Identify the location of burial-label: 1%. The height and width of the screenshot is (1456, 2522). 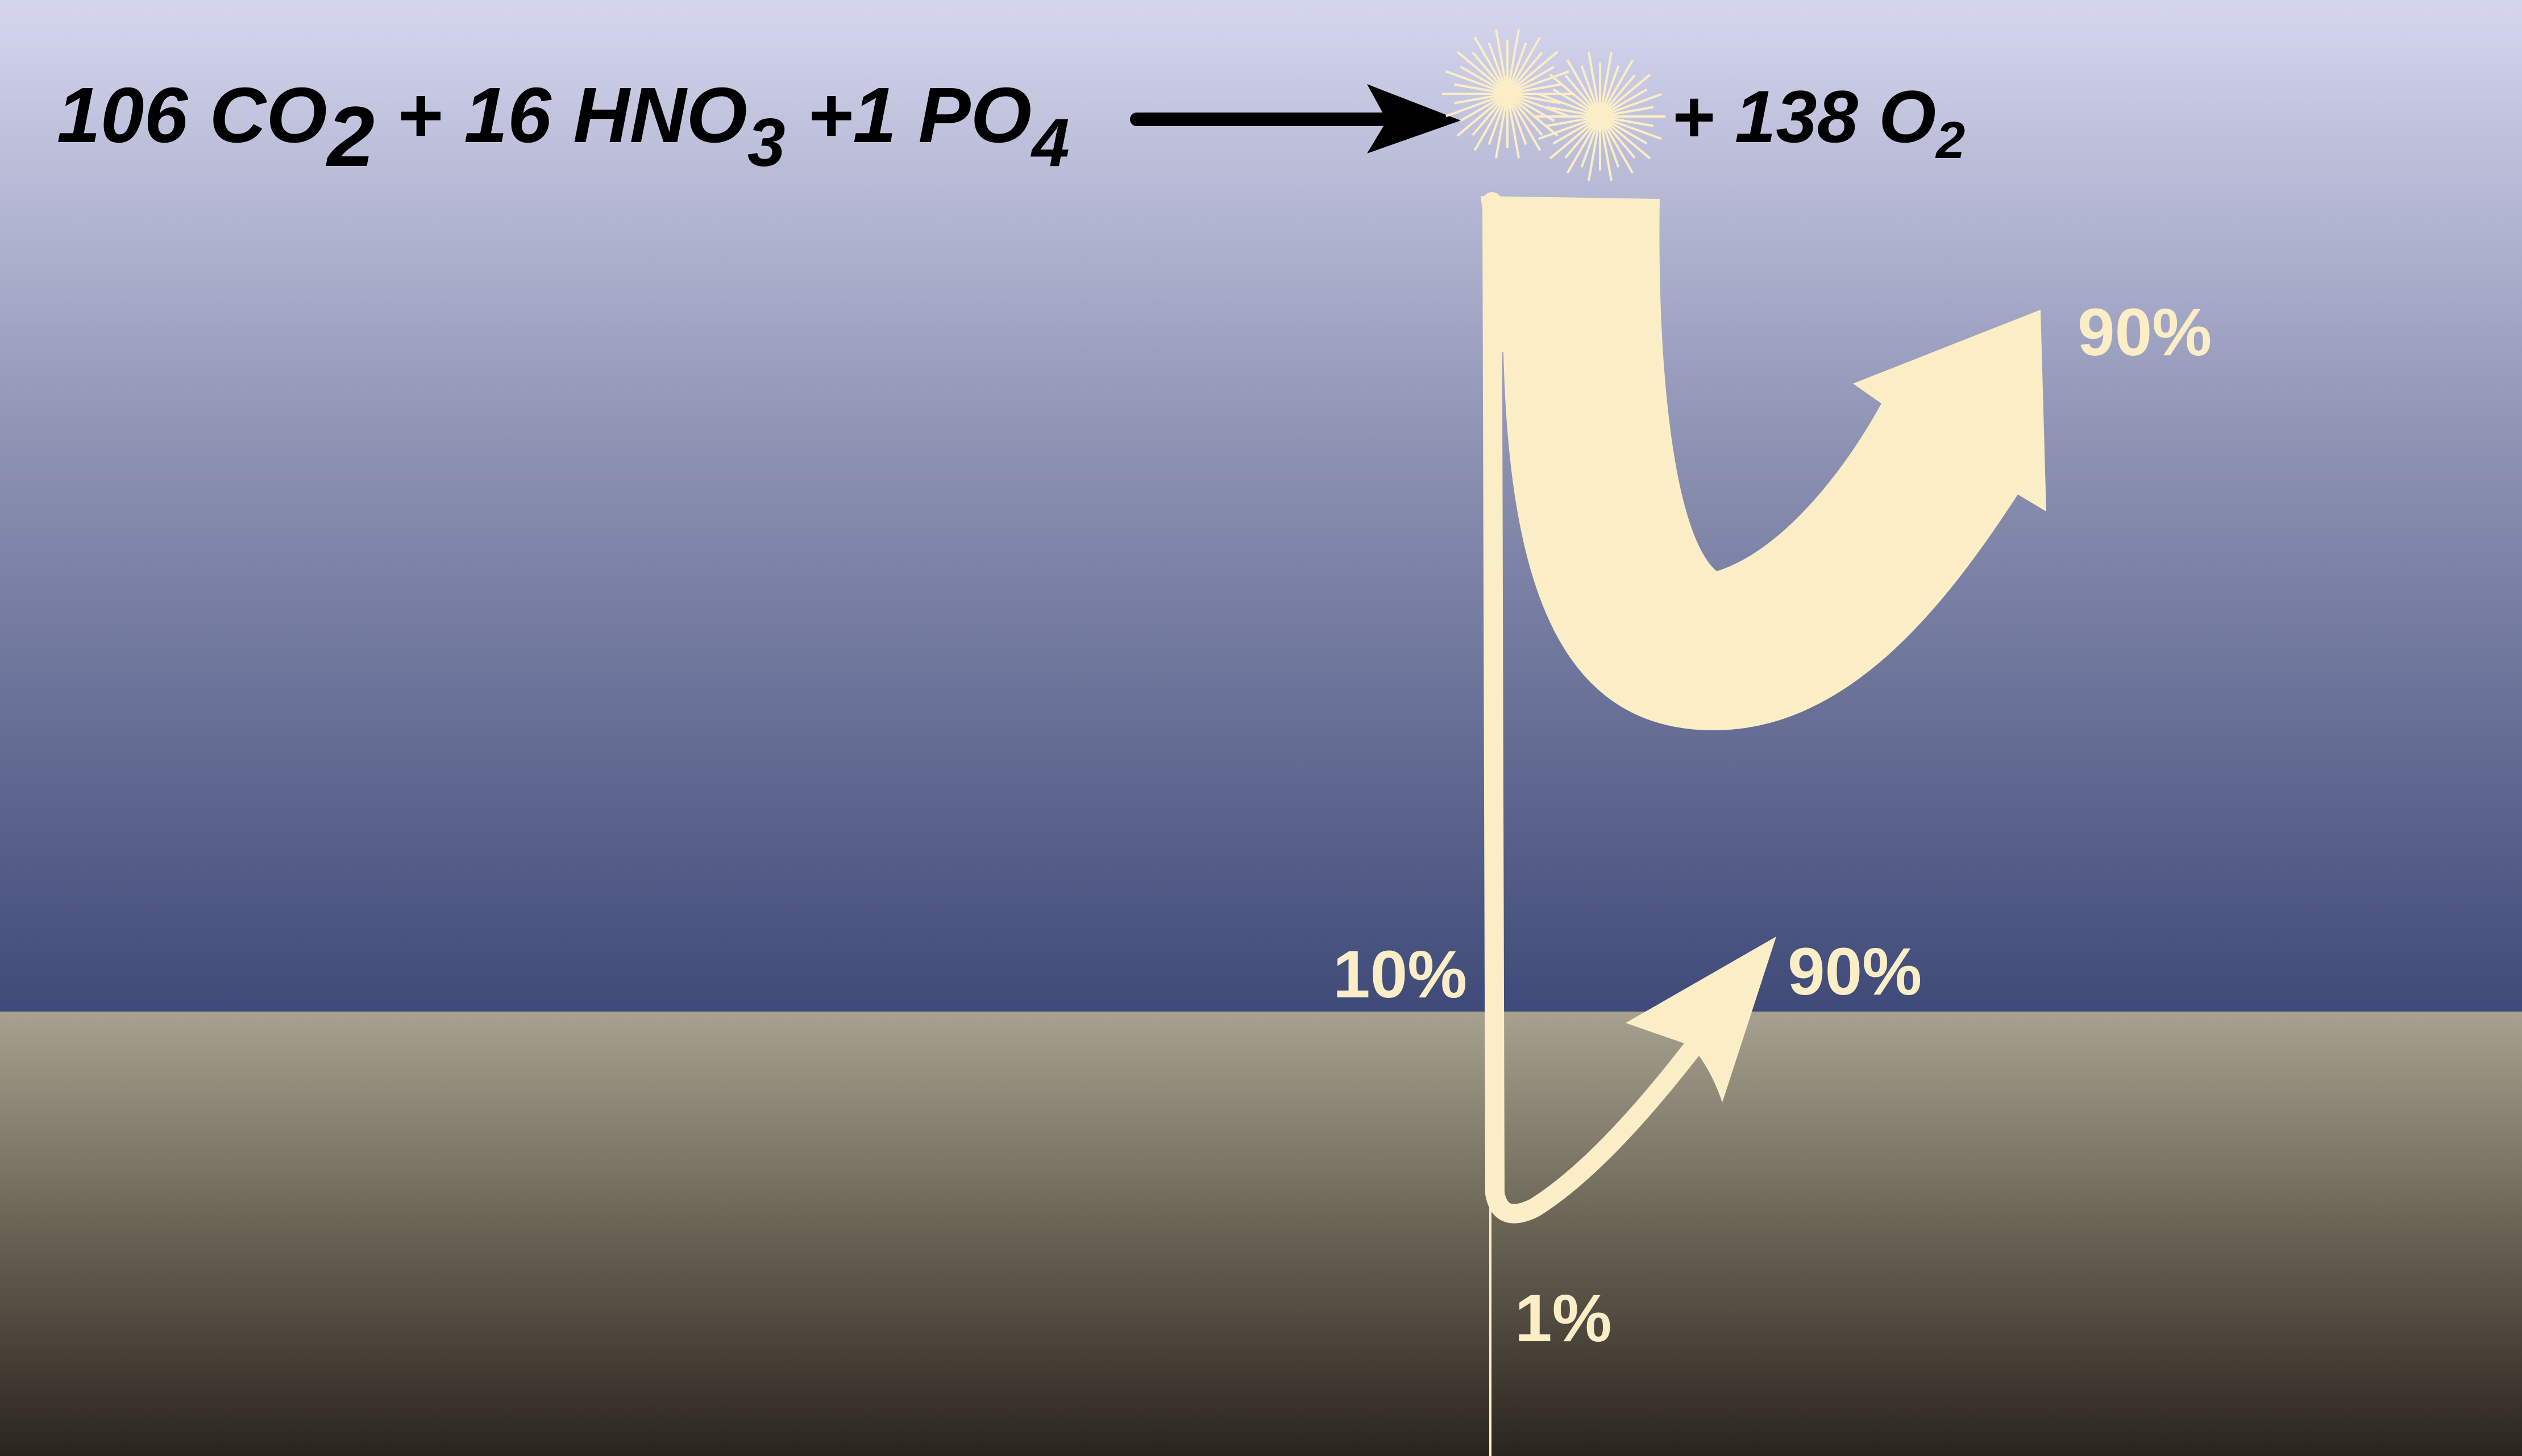
(1563, 1318).